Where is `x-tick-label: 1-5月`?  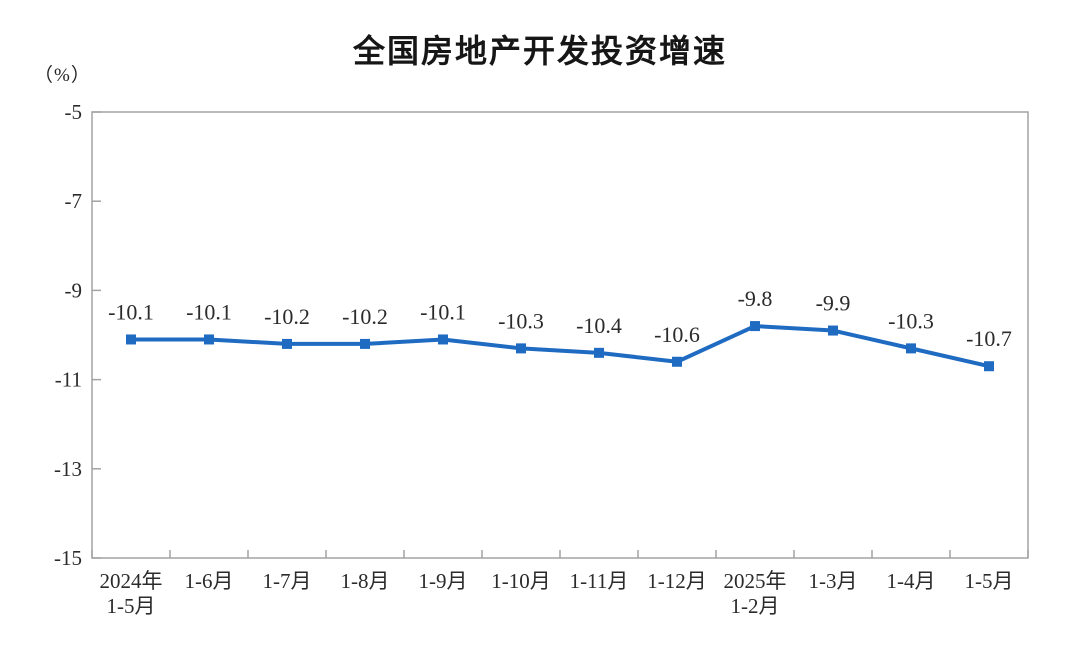
x-tick-label: 1-5月 is located at coordinates (989, 581).